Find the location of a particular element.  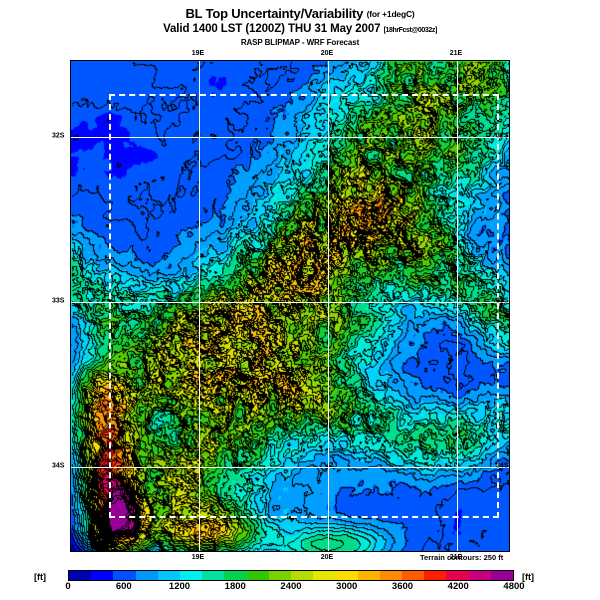

gridline-lat-34s is located at coordinates (290, 467).